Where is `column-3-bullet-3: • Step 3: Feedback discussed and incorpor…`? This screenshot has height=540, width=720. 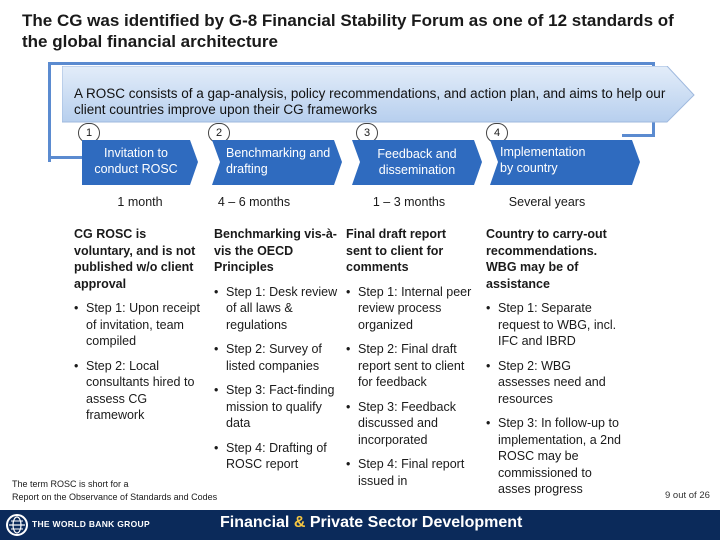
column-3-bullet-3: • Step 3: Feedback discussed and incorpor… is located at coordinates (401, 423).